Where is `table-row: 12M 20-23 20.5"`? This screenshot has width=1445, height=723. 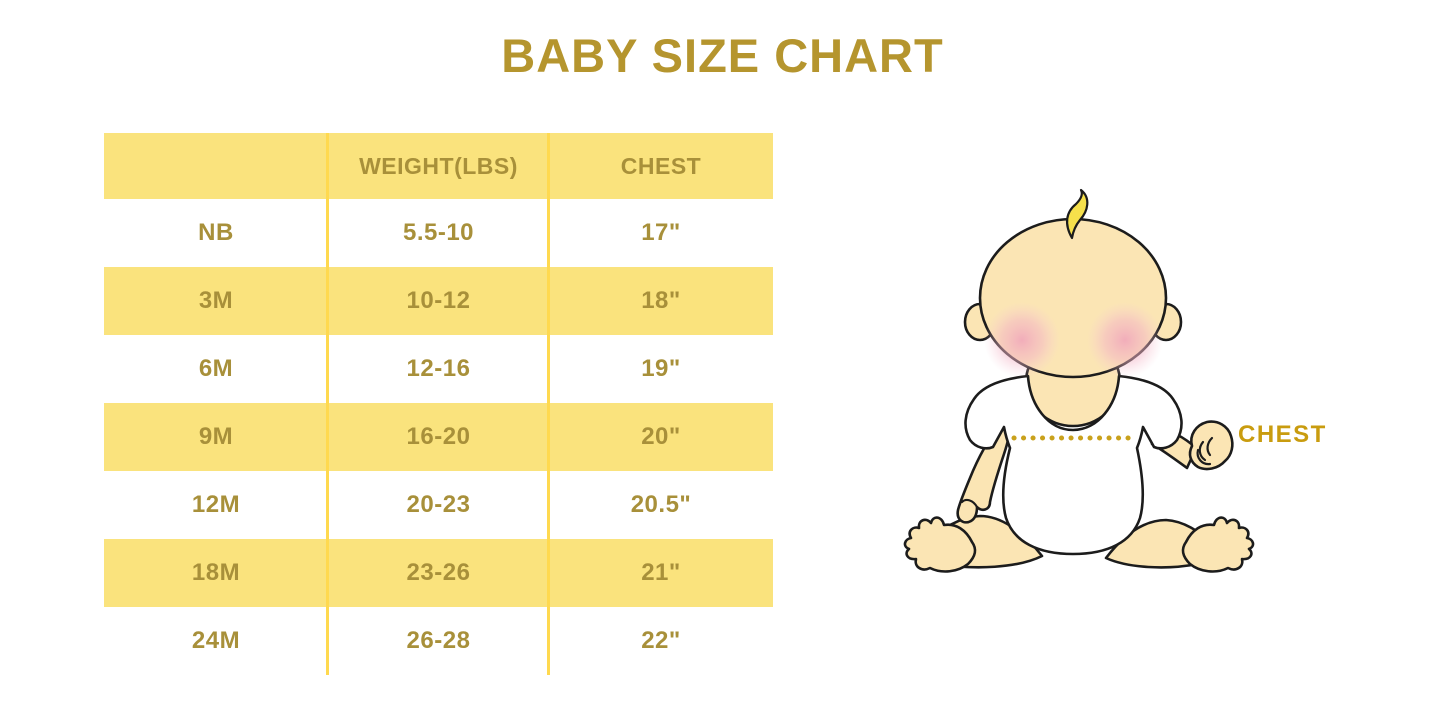
table-row: 12M 20-23 20.5" is located at coordinates (438, 505).